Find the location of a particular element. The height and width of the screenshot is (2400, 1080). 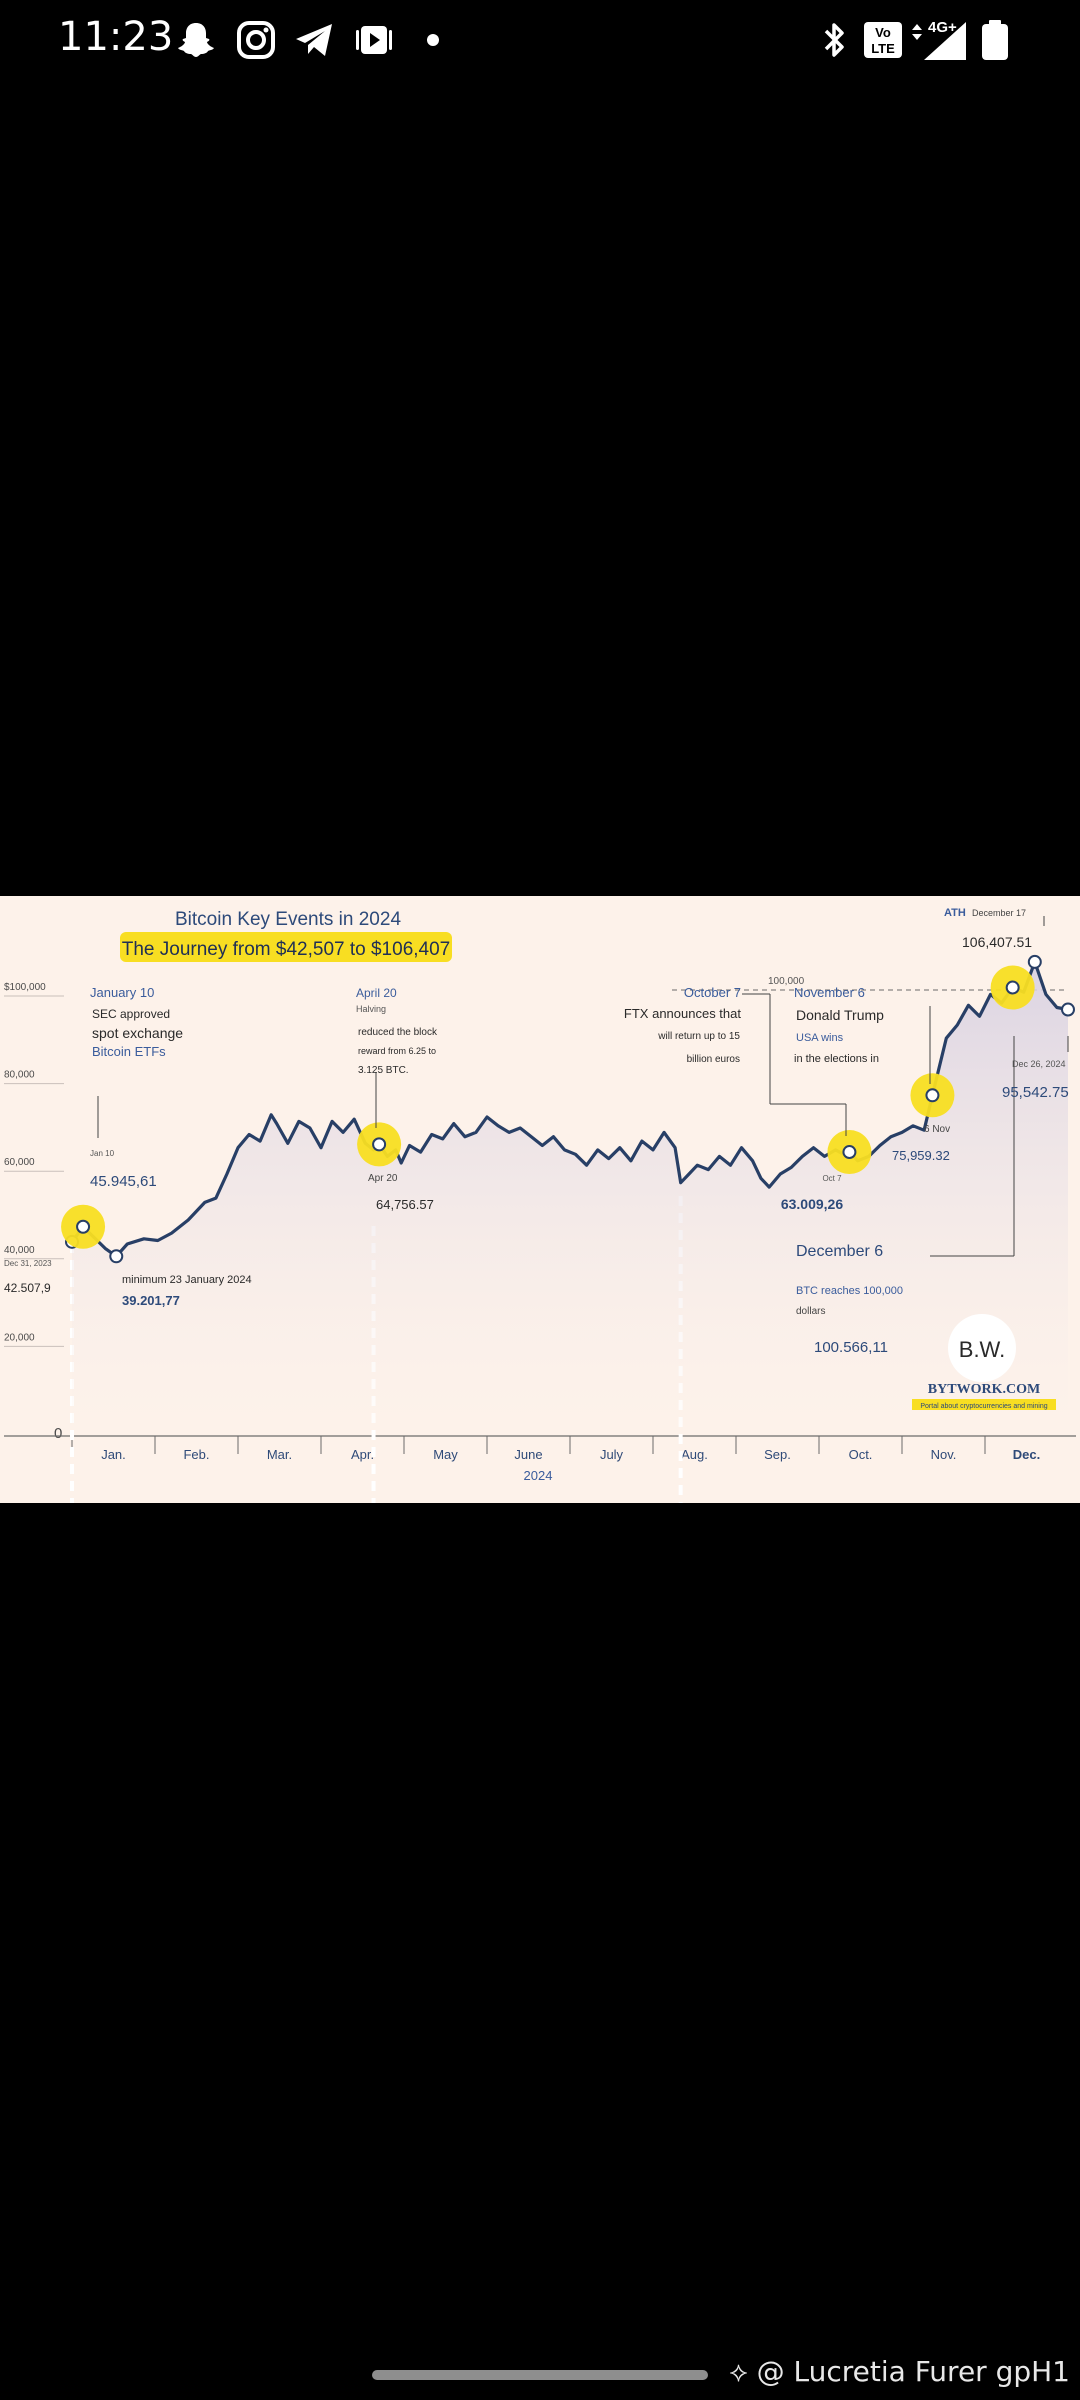

bluetooth-icon is located at coordinates (834, 40).